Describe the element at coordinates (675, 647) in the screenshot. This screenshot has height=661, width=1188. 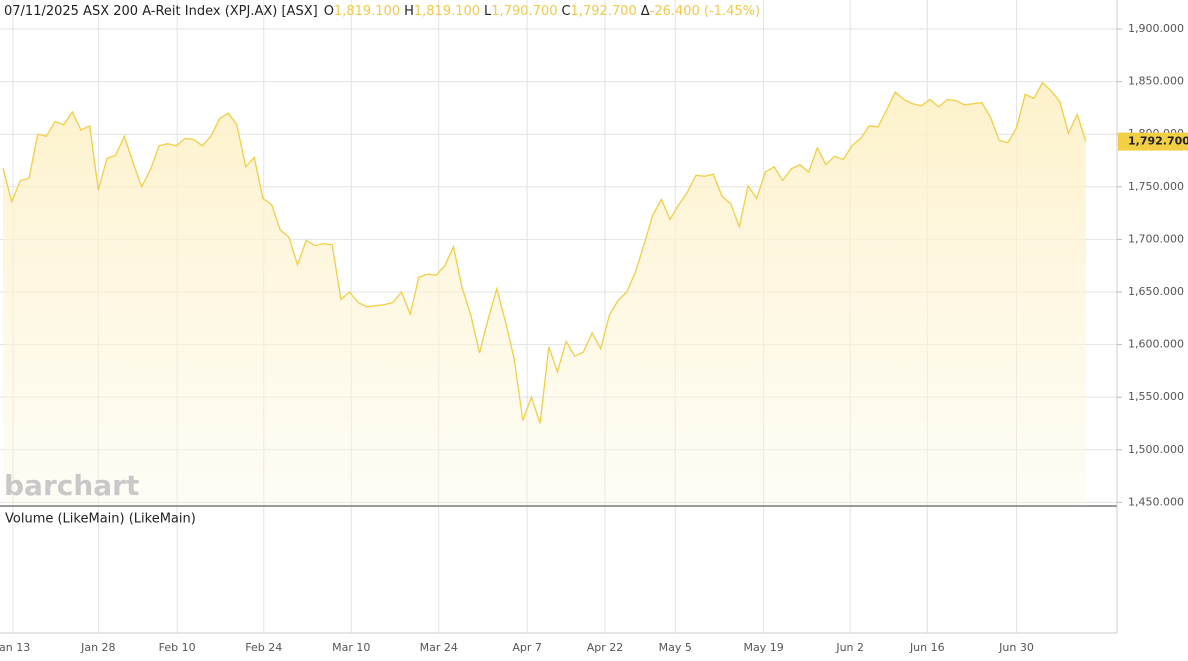
I see `x-tick-label: May 5` at that location.